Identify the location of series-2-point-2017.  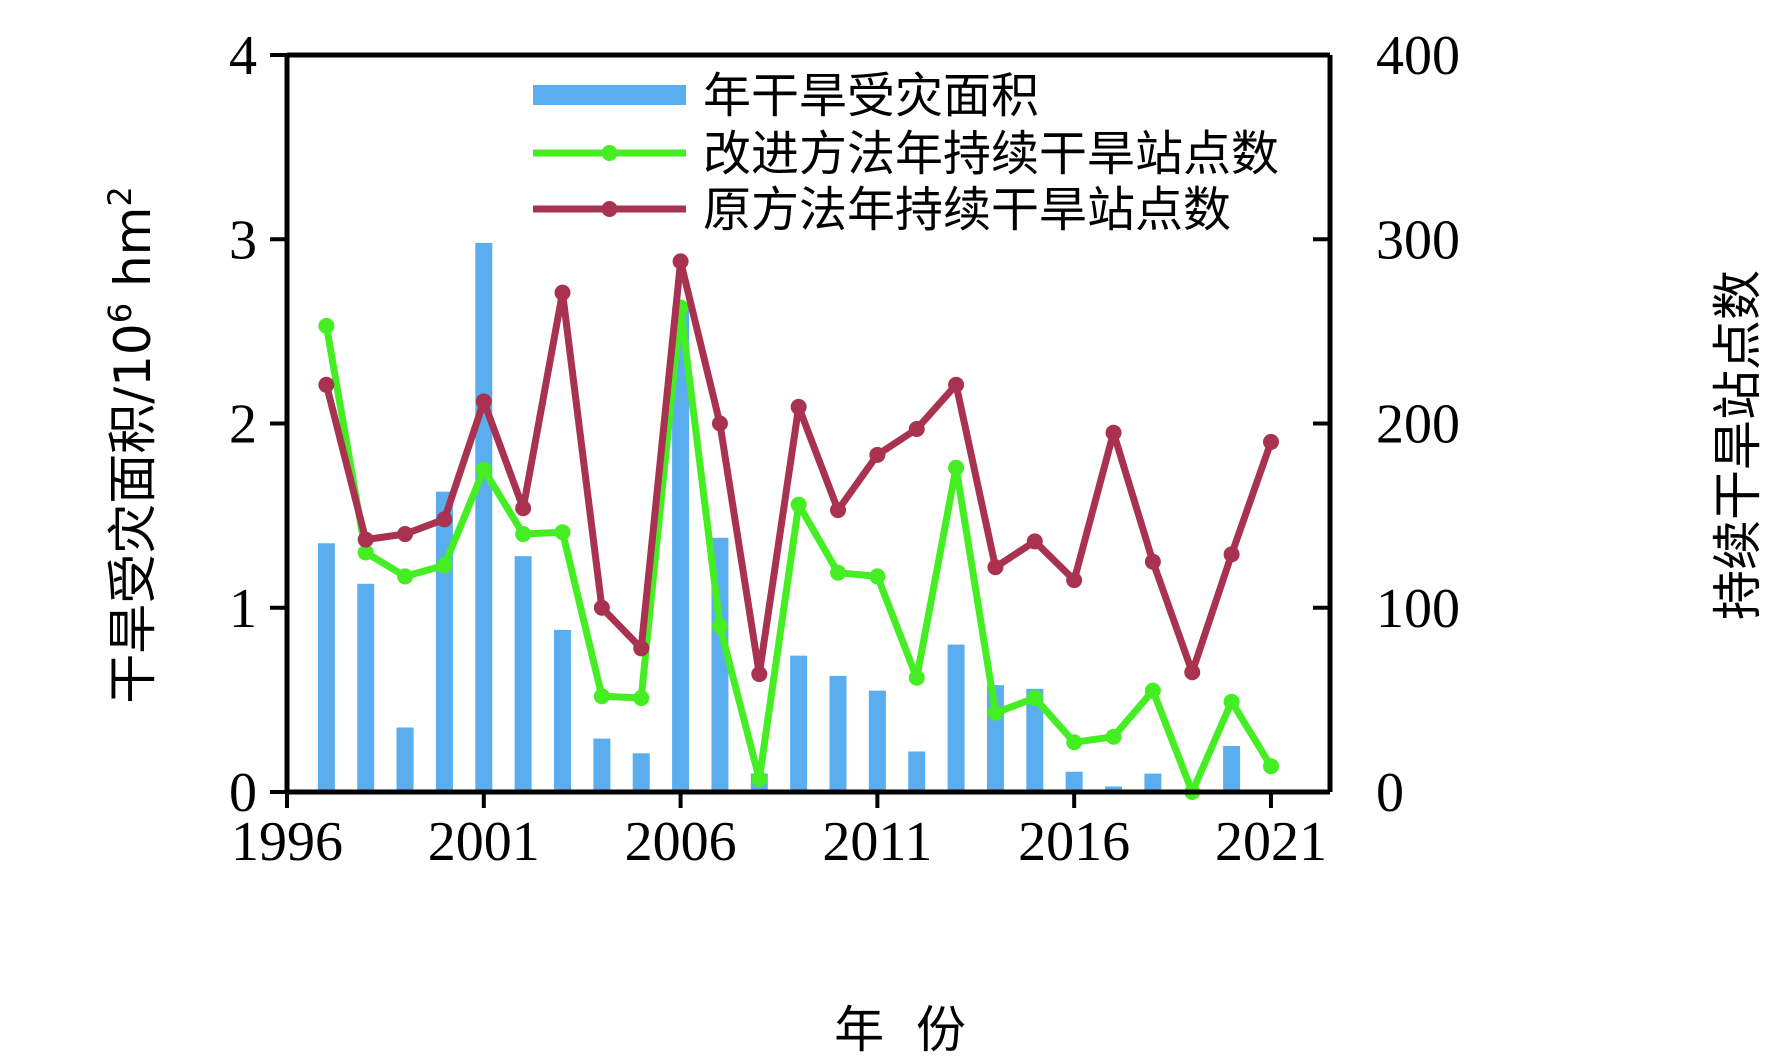
(1113, 432).